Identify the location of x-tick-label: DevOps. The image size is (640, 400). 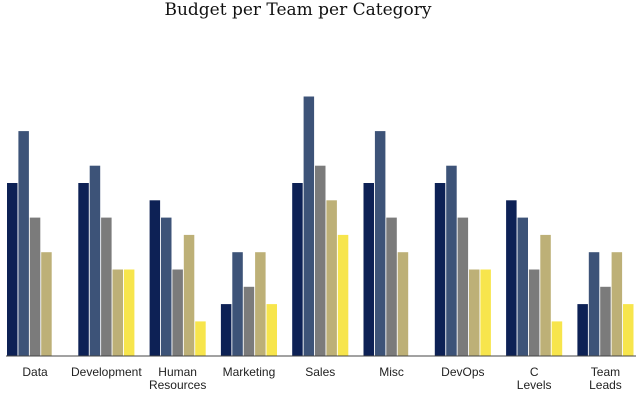
(462, 372).